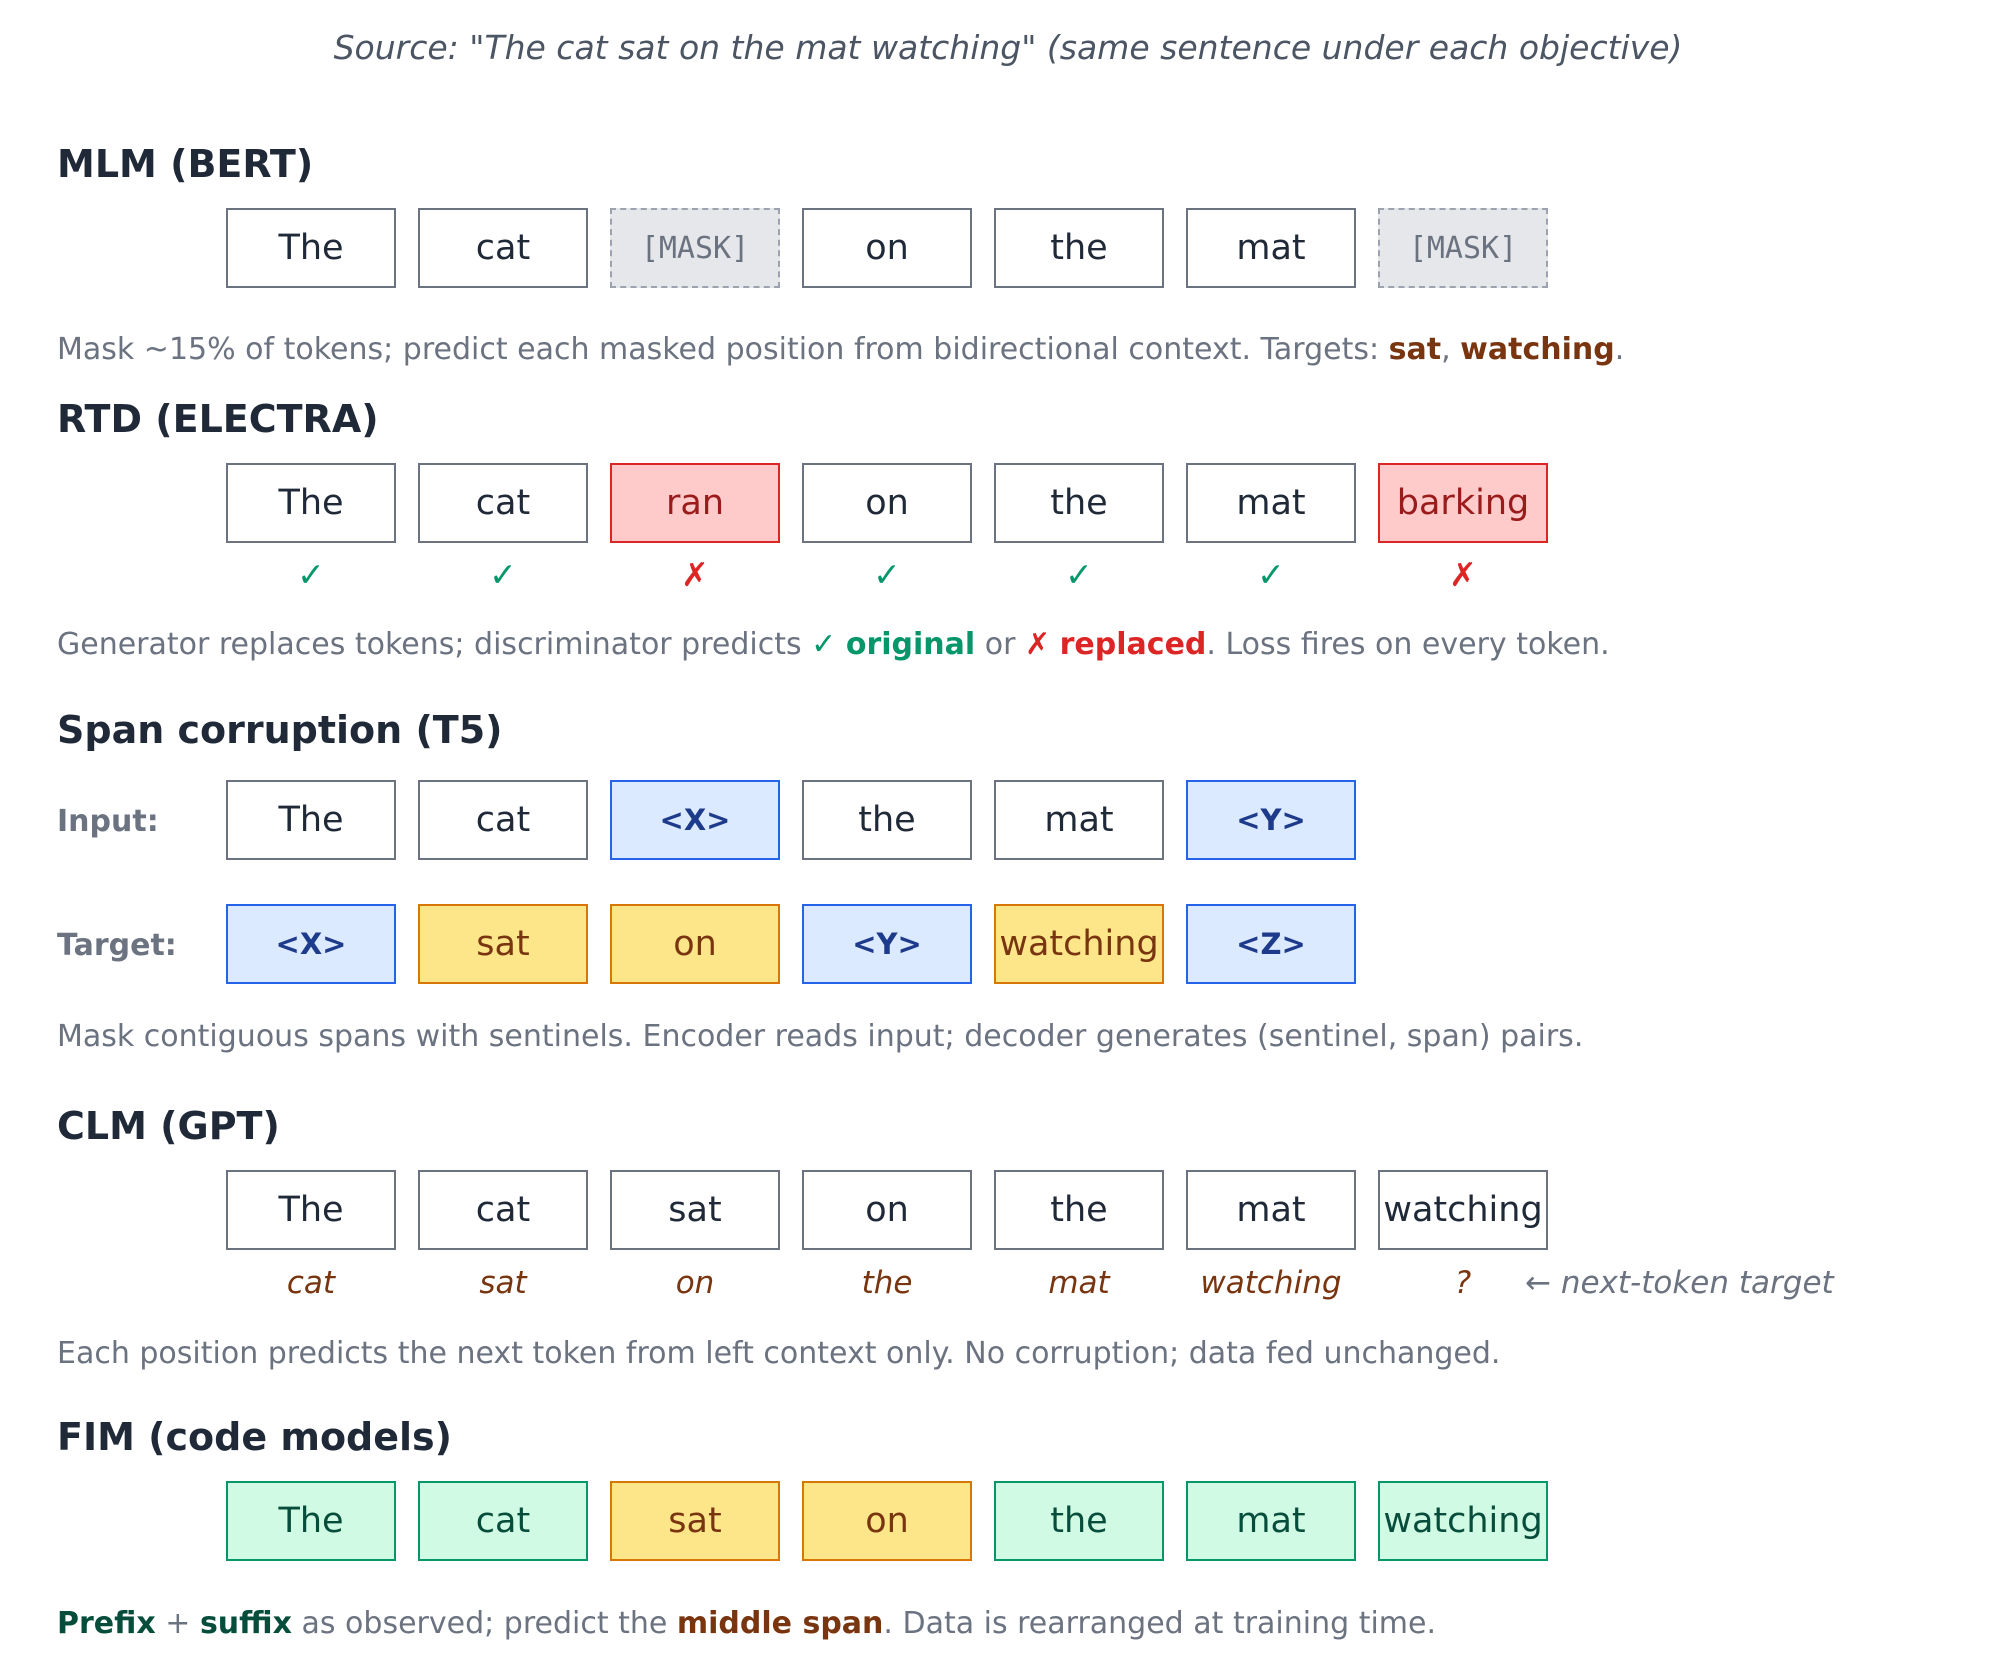 The width and height of the screenshot is (2016, 1680). Describe the element at coordinates (695, 1283) in the screenshot. I see `next-token-target: on` at that location.